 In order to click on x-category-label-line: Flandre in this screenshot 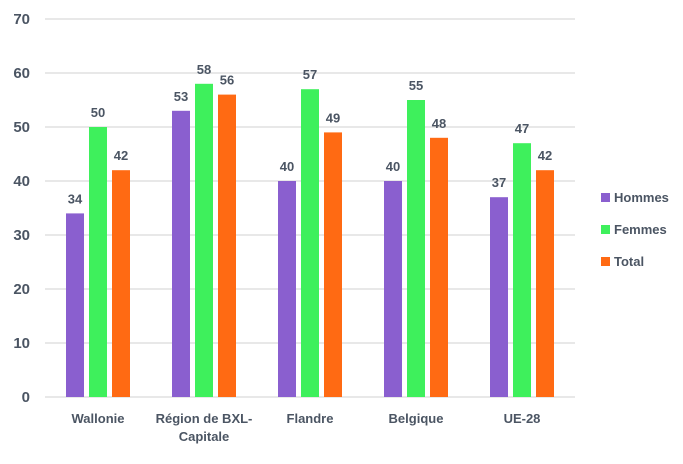, I will do `click(310, 418)`.